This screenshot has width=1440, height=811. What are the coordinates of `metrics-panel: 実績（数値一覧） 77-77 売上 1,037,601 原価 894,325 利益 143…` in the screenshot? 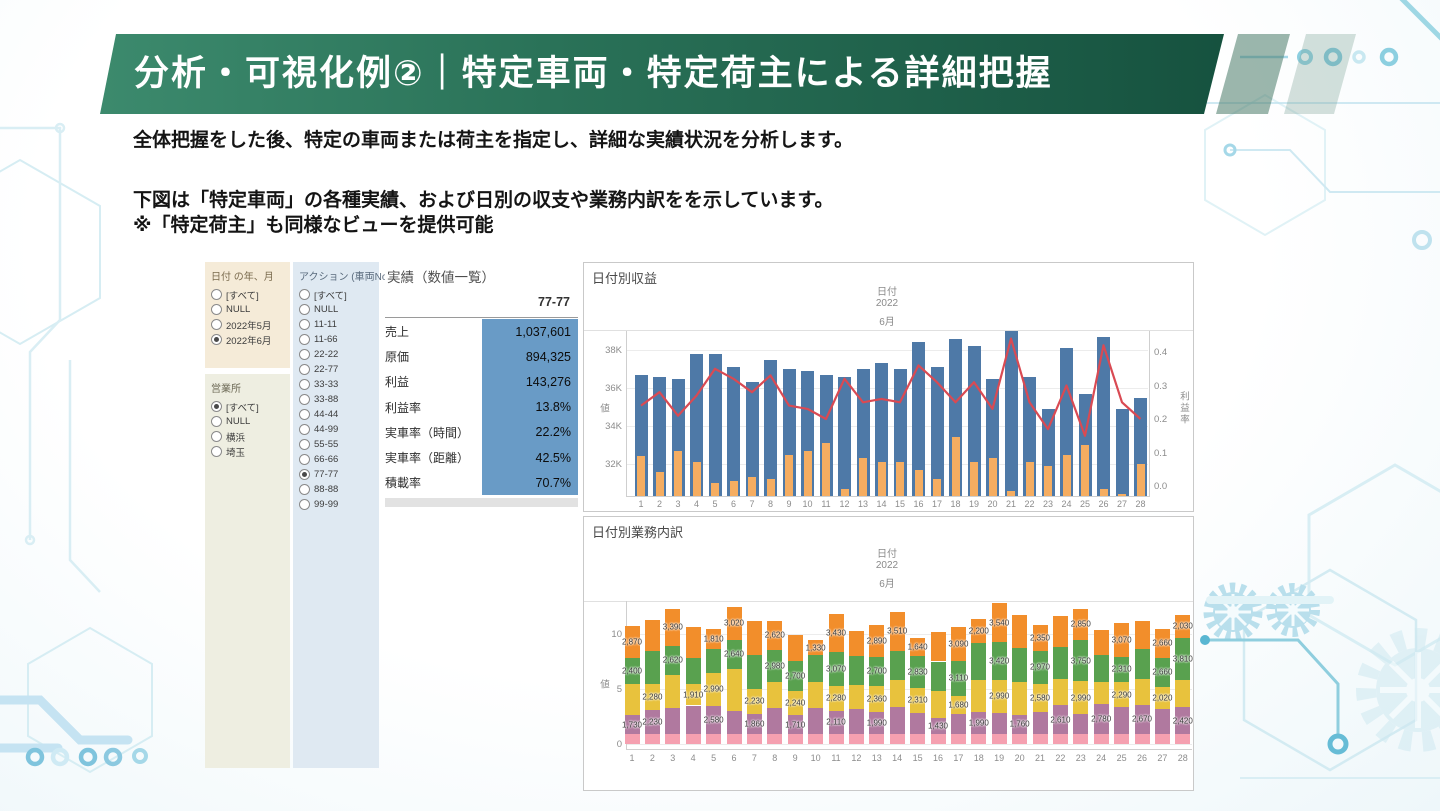 It's located at (481, 384).